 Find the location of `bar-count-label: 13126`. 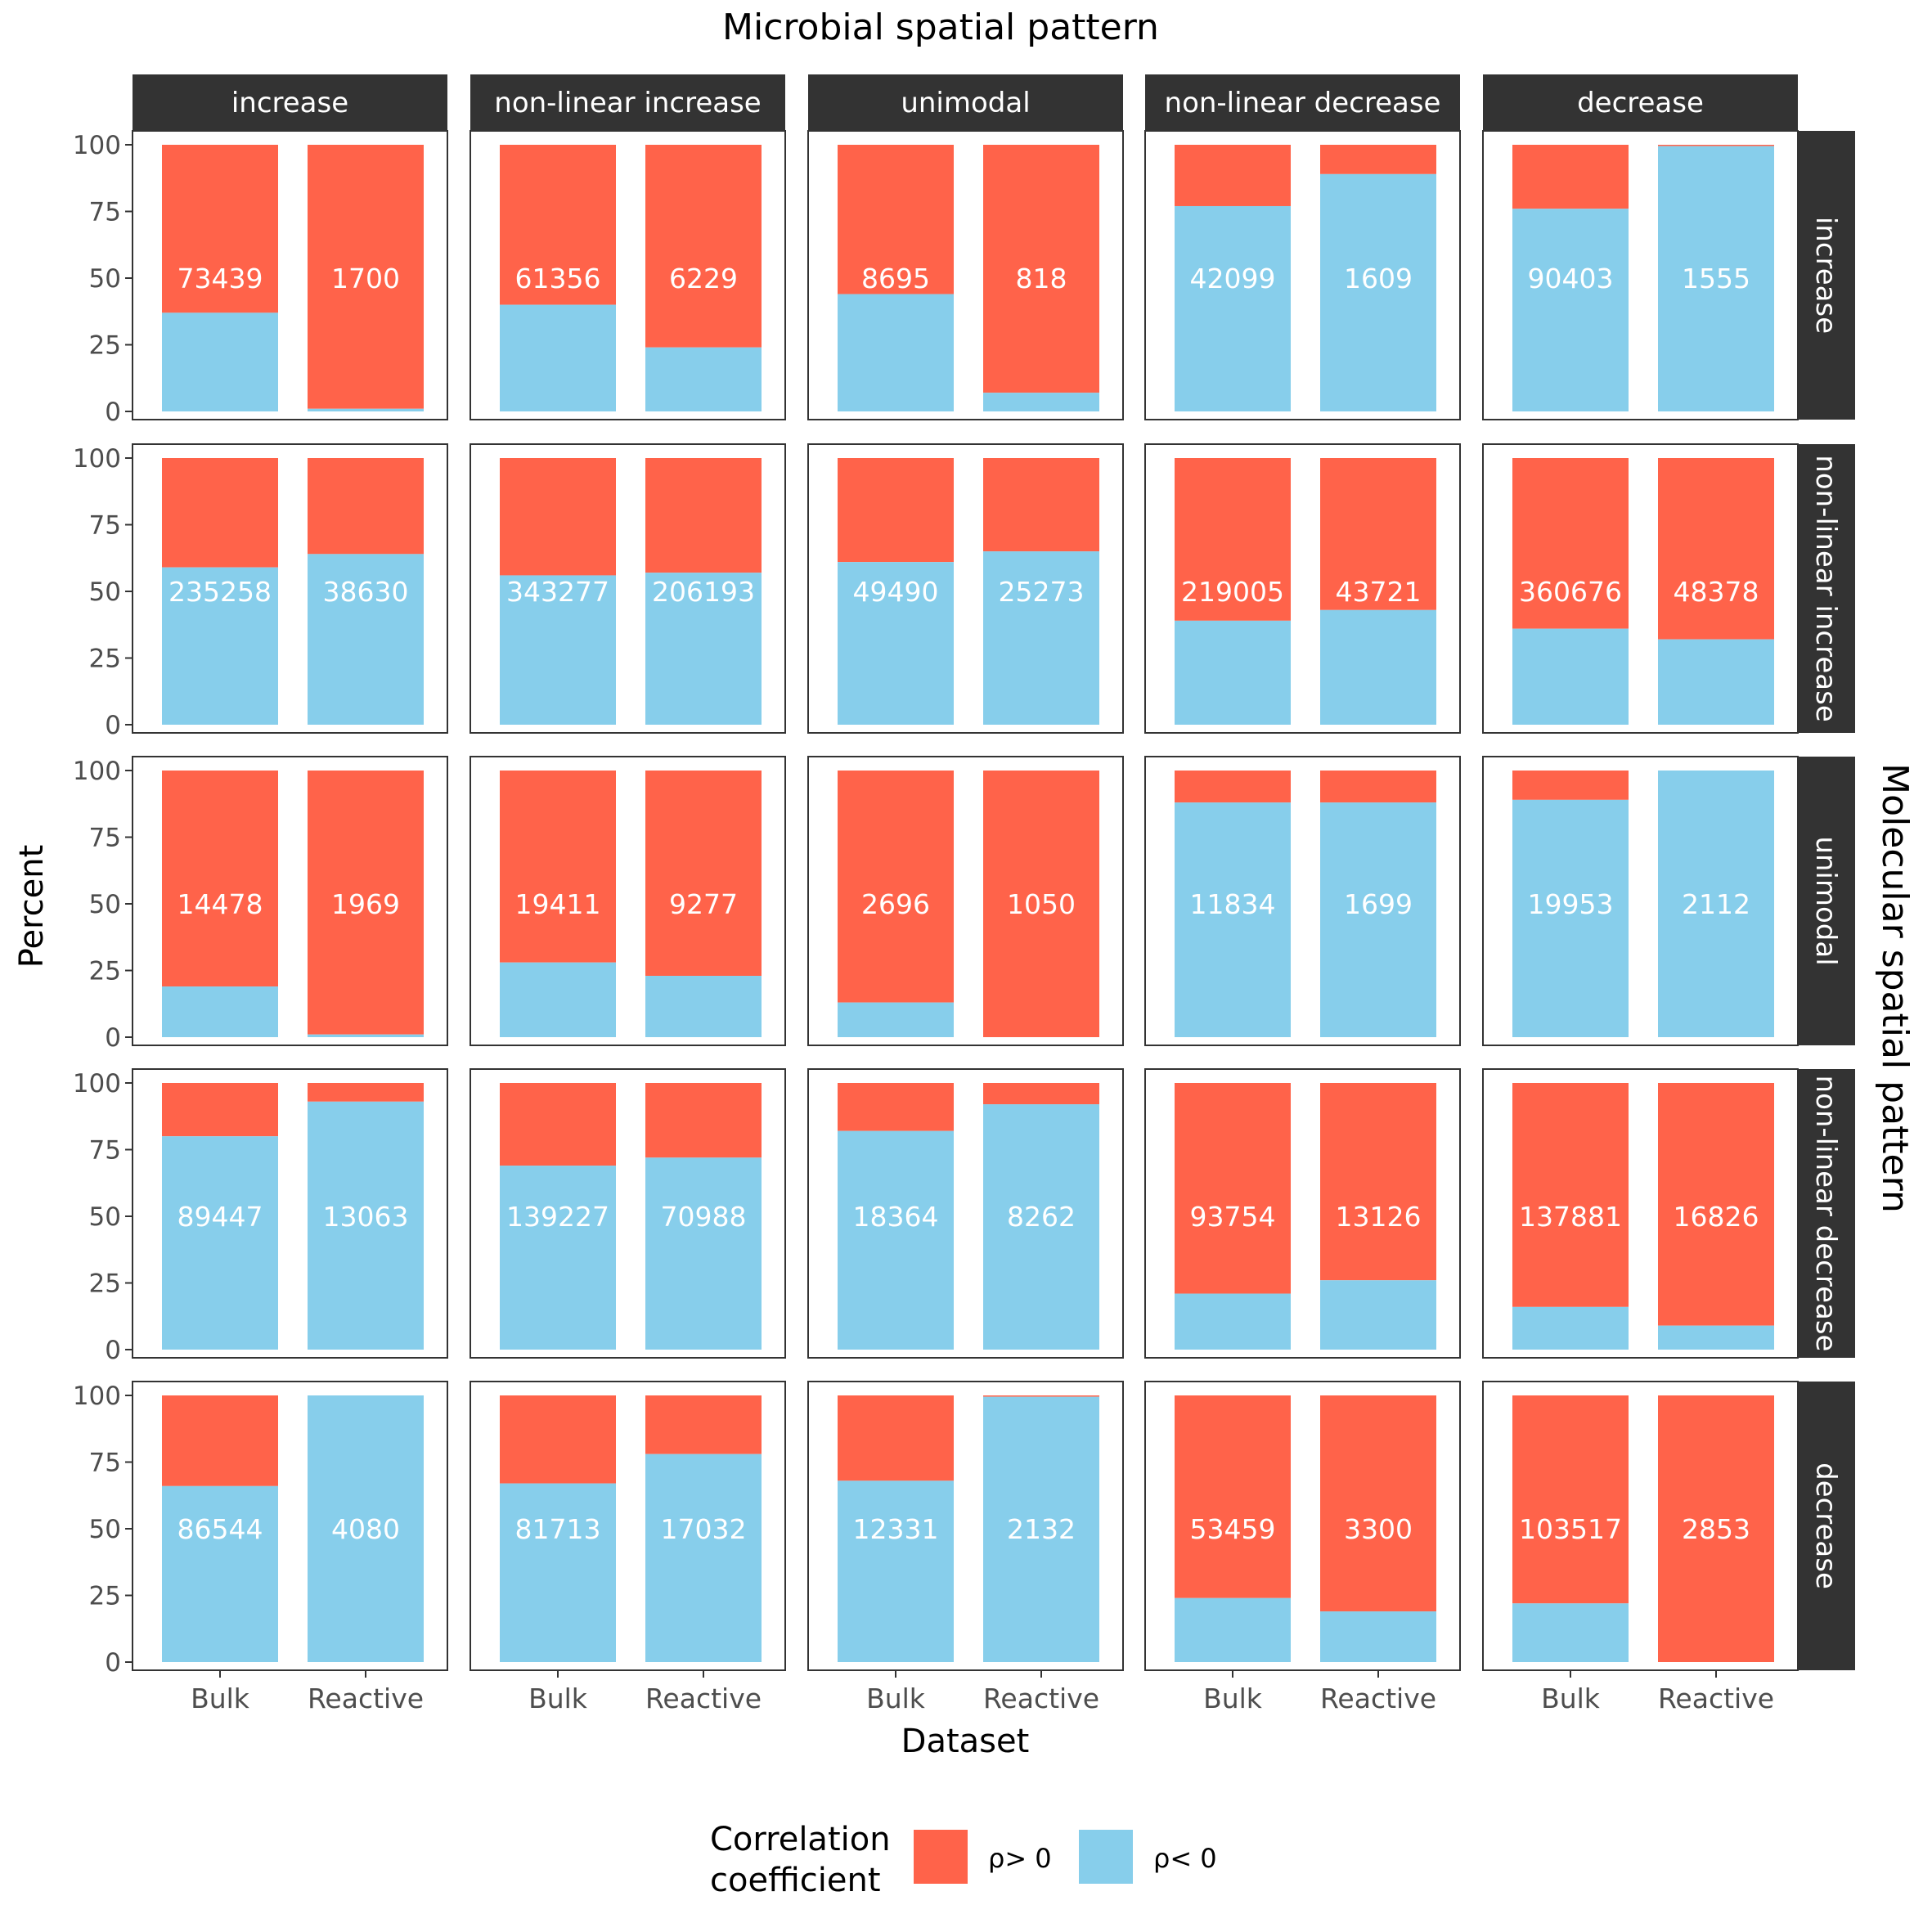

bar-count-label: 13126 is located at coordinates (1379, 1217).